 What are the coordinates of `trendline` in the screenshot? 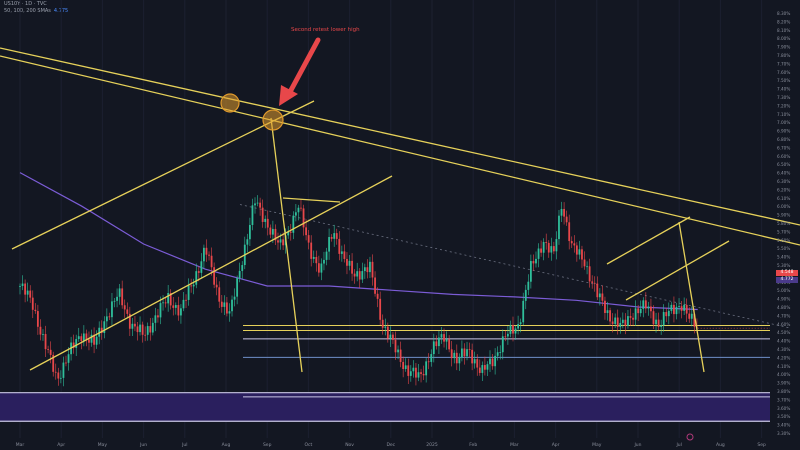 It's located at (648, 240).